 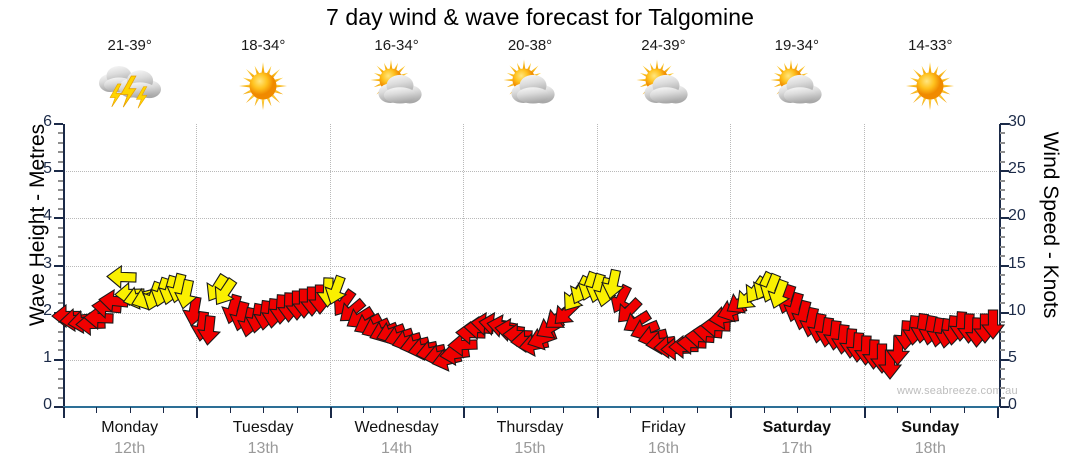 What do you see at coordinates (1017, 121) in the screenshot?
I see `y2-axis-tick-label: 30` at bounding box center [1017, 121].